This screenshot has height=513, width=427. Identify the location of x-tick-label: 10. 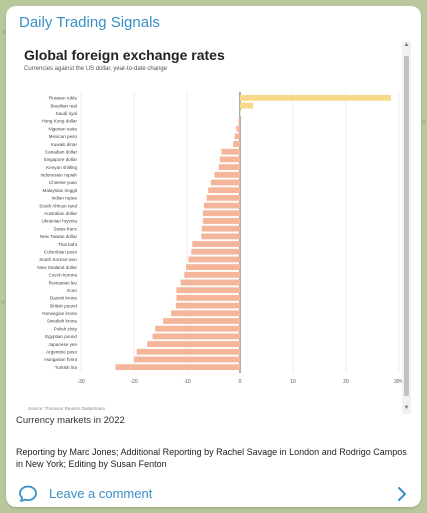
(293, 382).